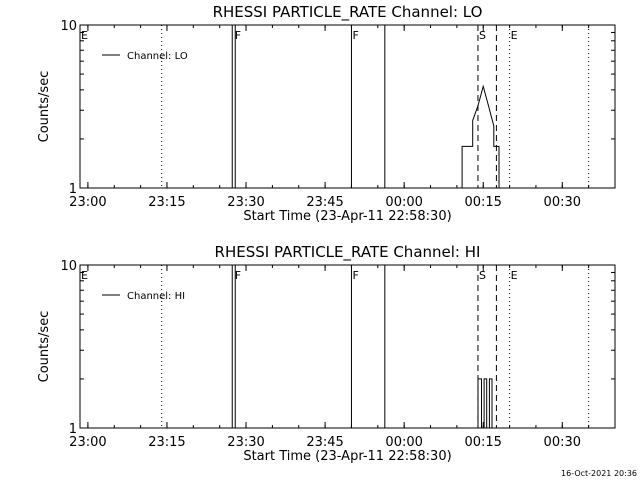 The image size is (640, 480). Describe the element at coordinates (157, 56) in the screenshot. I see `legend-label: Channel: LO` at that location.